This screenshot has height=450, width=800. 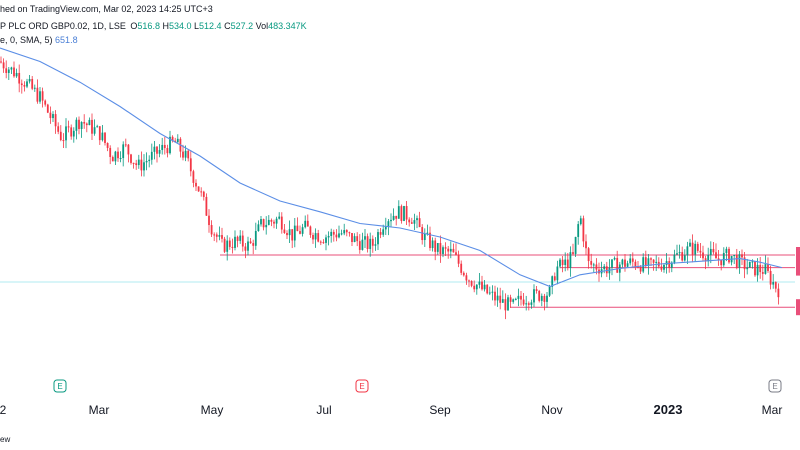 I want to click on footer-text: ew, so click(x=5, y=439).